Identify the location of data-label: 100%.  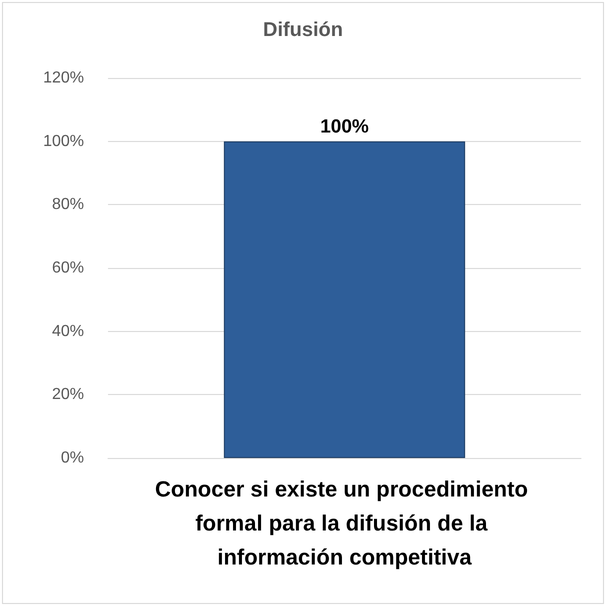
(344, 127).